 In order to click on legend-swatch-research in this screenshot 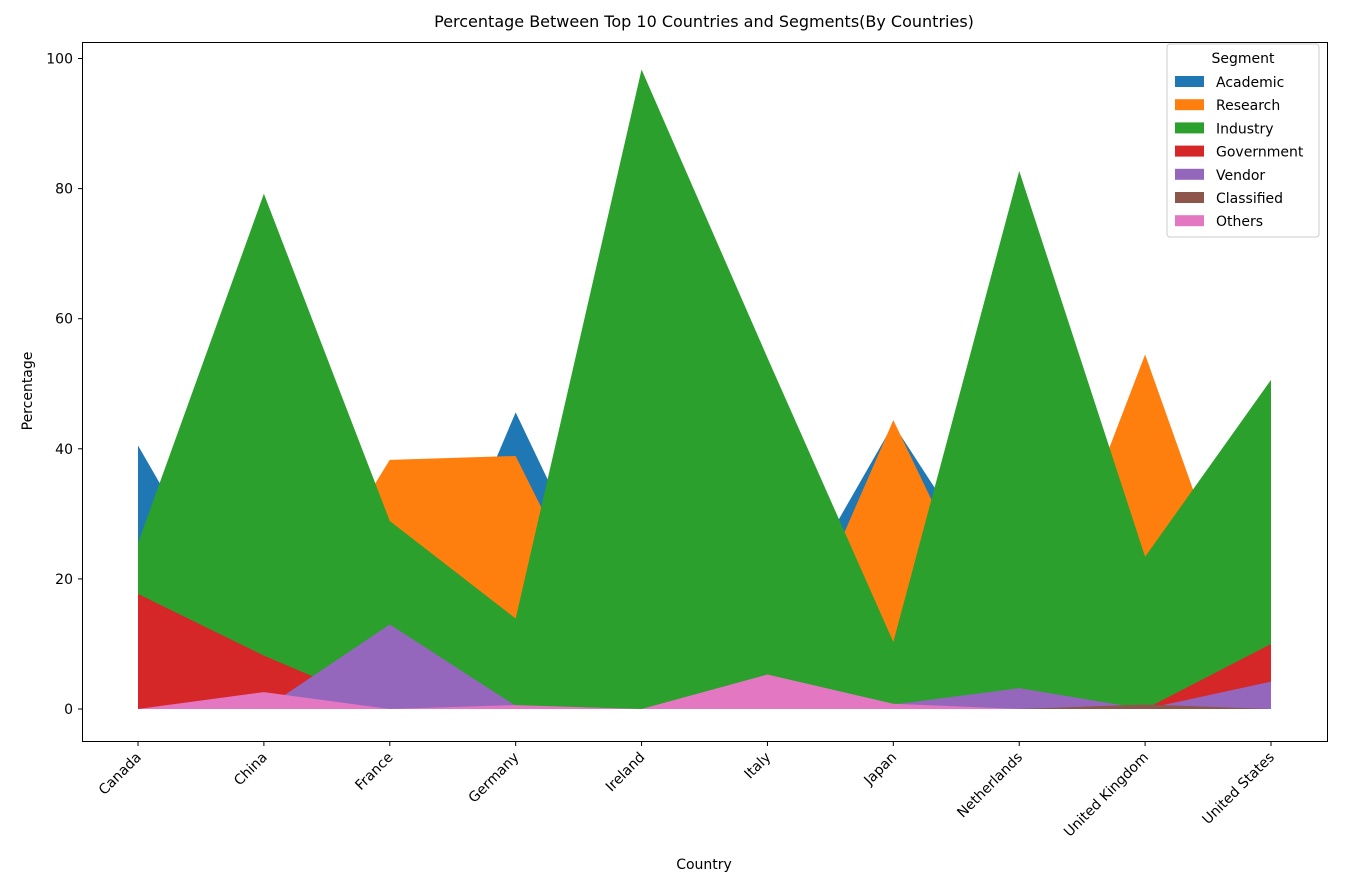, I will do `click(1189, 105)`.